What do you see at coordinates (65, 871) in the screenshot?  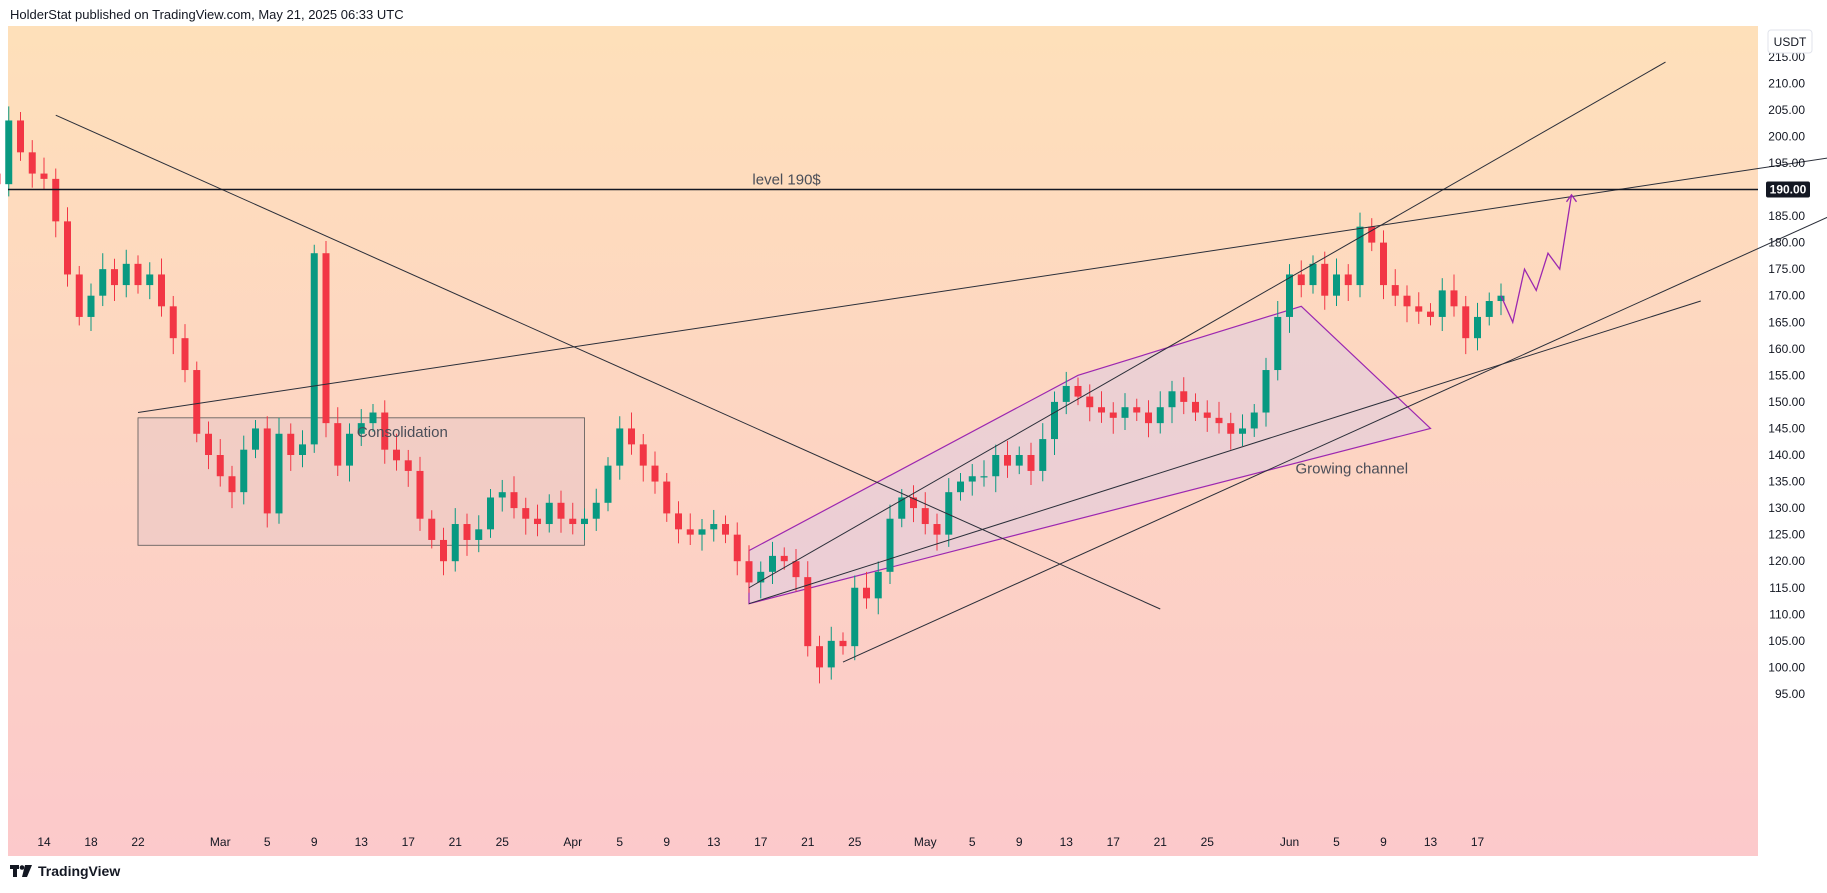 I see `tradingview-brand: TradingView` at bounding box center [65, 871].